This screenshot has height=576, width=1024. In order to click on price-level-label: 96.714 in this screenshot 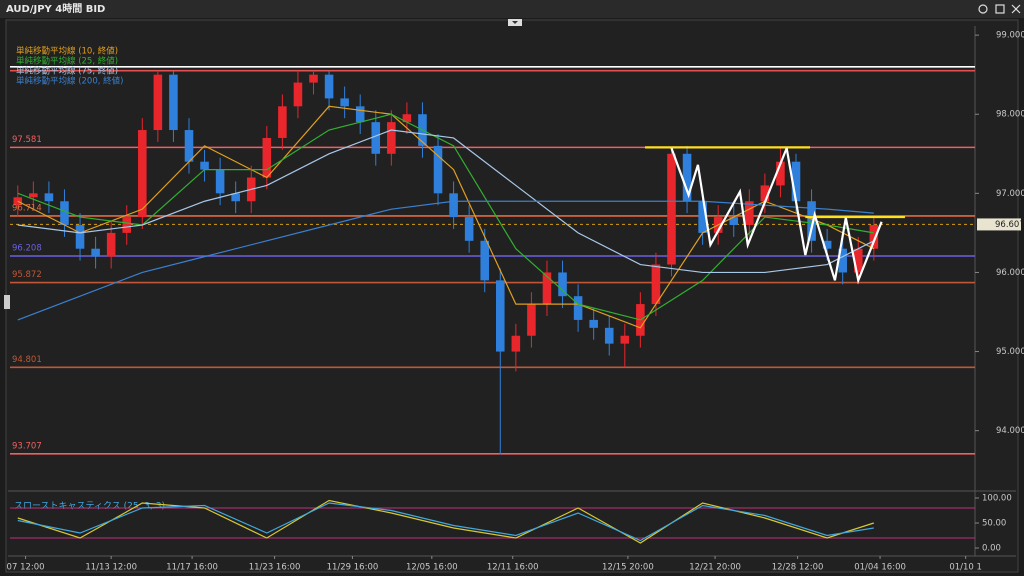, I will do `click(27, 208)`.